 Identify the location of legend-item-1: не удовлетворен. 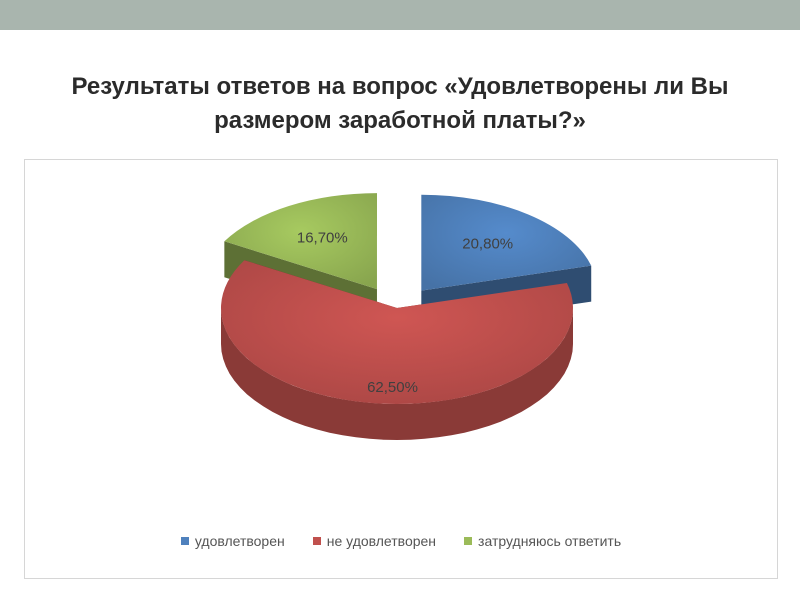
(374, 541).